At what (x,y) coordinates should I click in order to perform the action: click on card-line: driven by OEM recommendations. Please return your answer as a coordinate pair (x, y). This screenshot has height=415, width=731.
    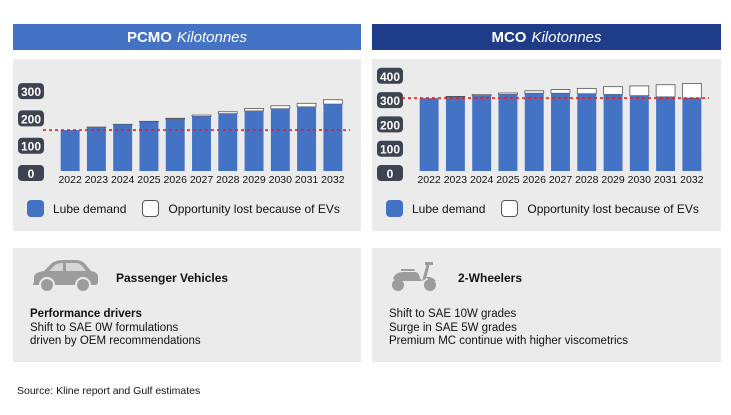
    Looking at the image, I should click on (115, 341).